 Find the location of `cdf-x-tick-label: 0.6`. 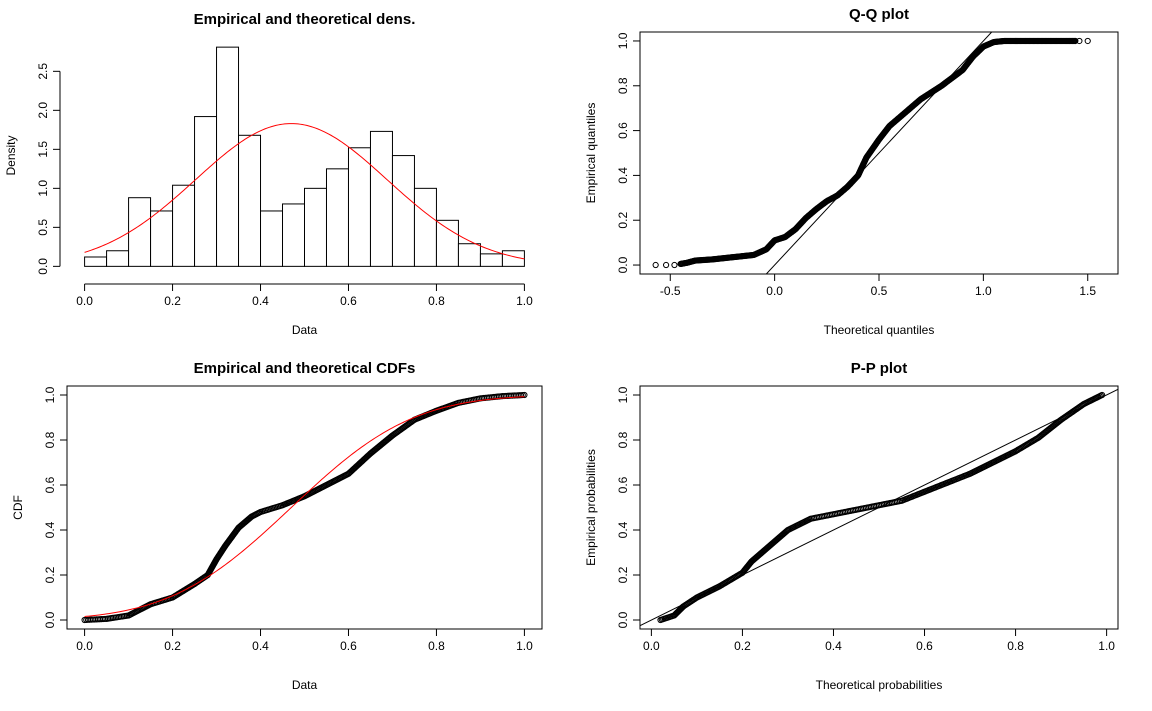

cdf-x-tick-label: 0.6 is located at coordinates (348, 646).